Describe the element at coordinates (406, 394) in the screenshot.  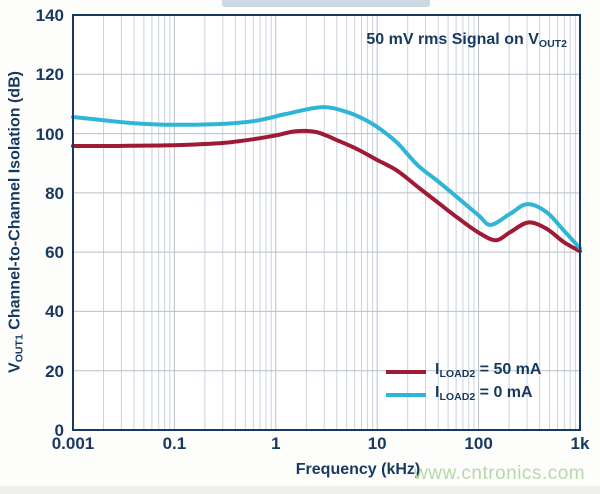
I see `legend-swatch-0ma` at that location.